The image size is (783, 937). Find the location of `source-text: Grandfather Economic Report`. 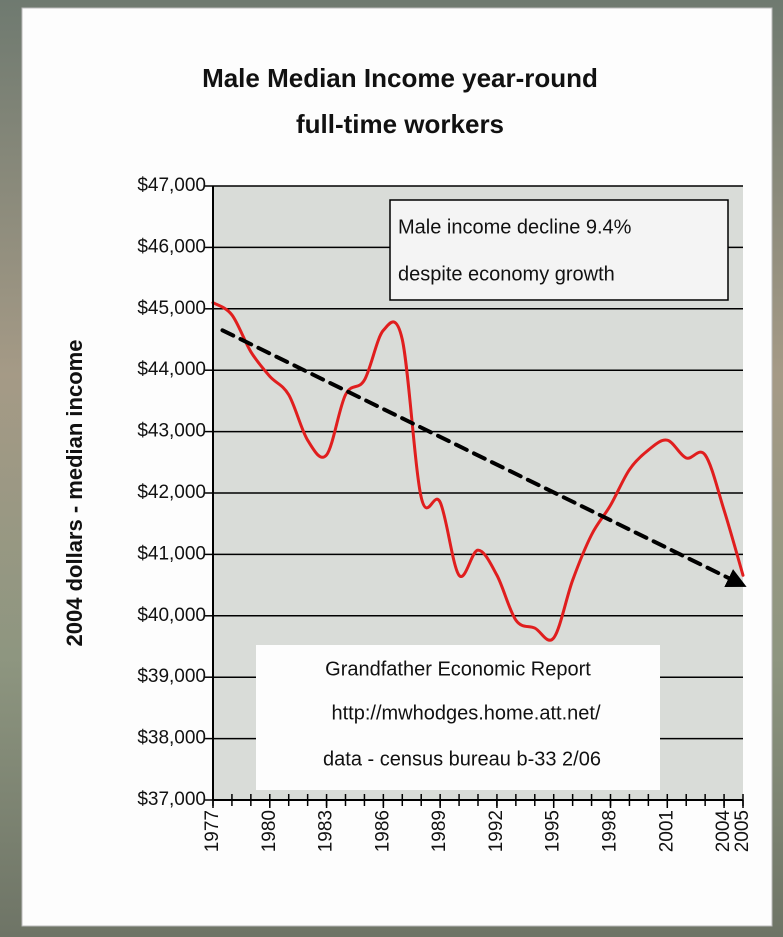

source-text: Grandfather Economic Report is located at coordinates (458, 669).